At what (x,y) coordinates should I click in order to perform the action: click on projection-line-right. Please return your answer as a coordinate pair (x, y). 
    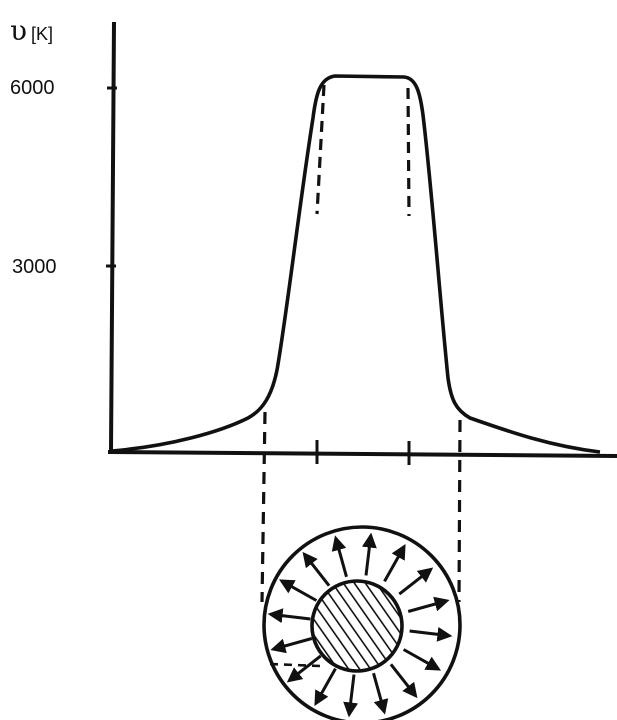
    Looking at the image, I should click on (459, 511).